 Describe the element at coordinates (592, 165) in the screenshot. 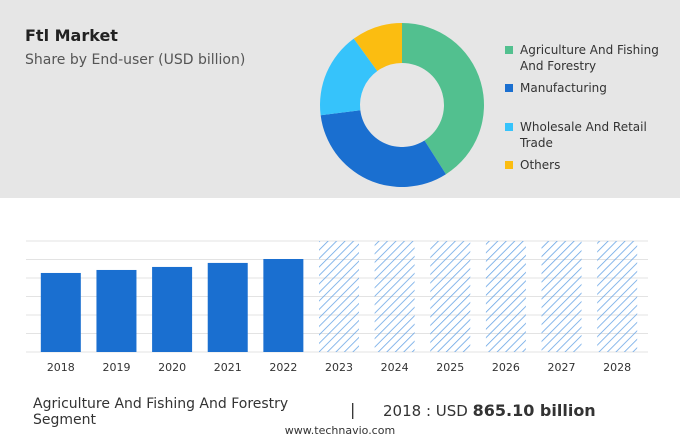

I see `legend-item: Others` at that location.